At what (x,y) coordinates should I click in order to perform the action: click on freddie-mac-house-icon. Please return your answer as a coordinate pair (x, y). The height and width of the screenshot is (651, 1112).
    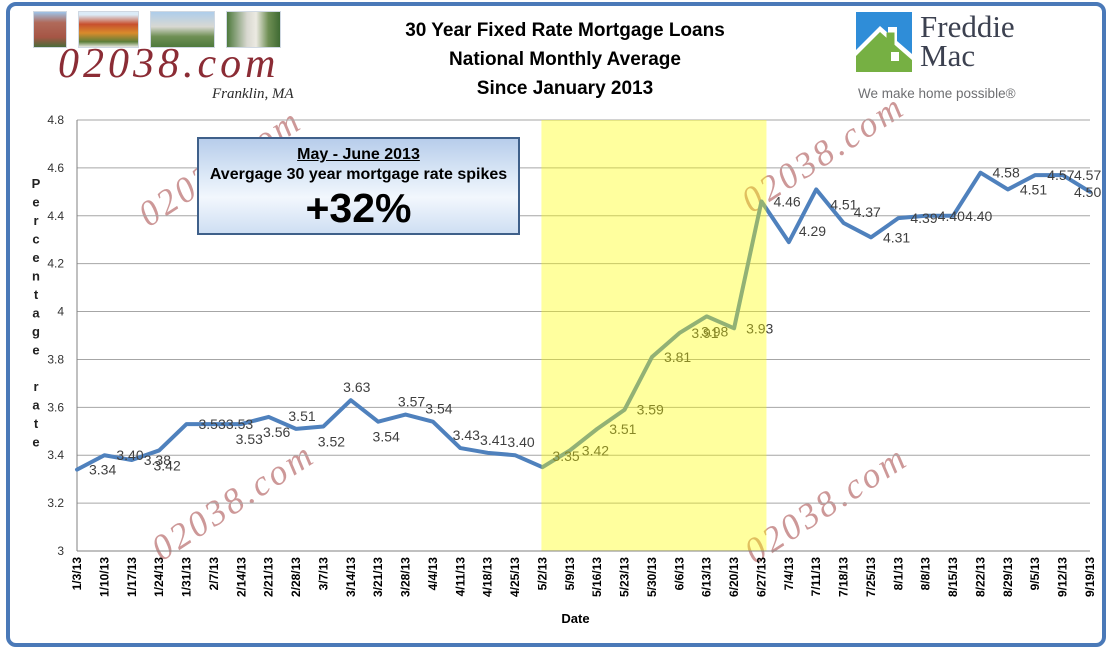
    Looking at the image, I should click on (884, 42).